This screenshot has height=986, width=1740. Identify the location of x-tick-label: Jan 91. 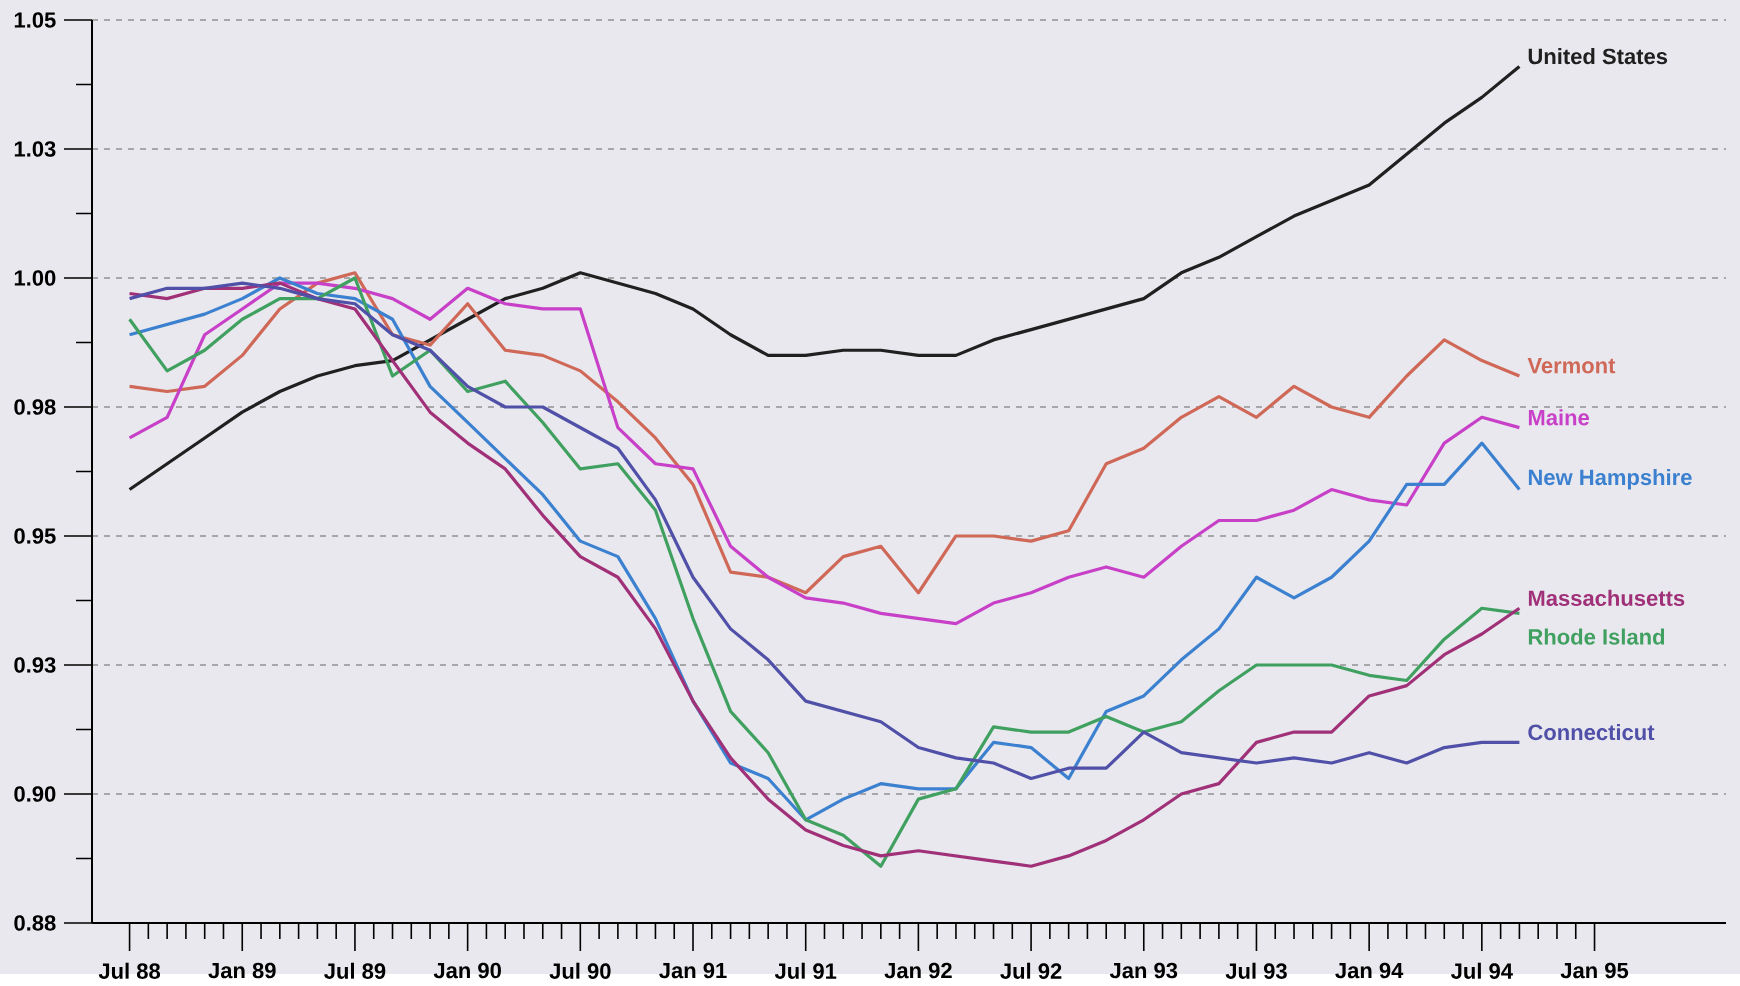
(693, 970).